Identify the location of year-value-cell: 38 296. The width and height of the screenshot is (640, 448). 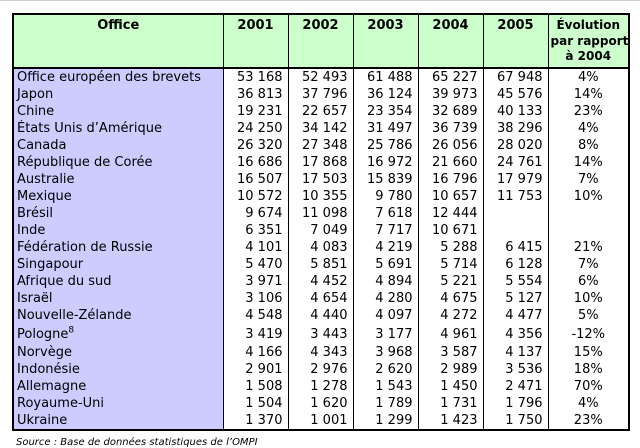
(515, 128).